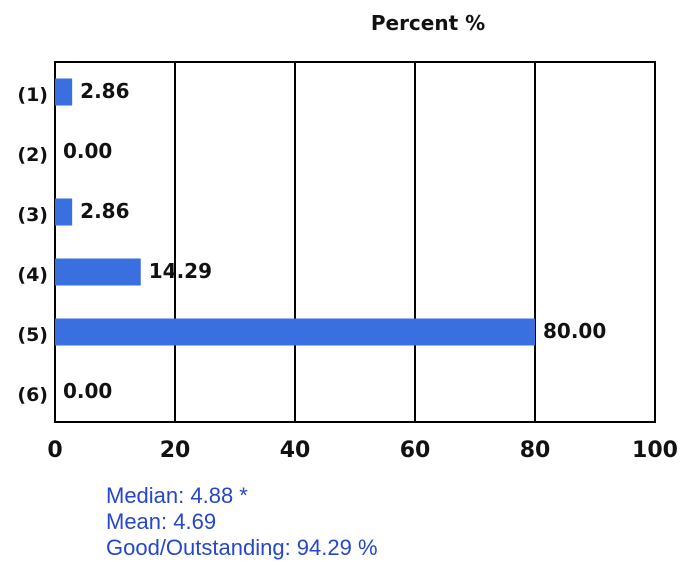 Image resolution: width=694 pixels, height=578 pixels. What do you see at coordinates (32, 275) in the screenshot?
I see `category-label: (4)` at bounding box center [32, 275].